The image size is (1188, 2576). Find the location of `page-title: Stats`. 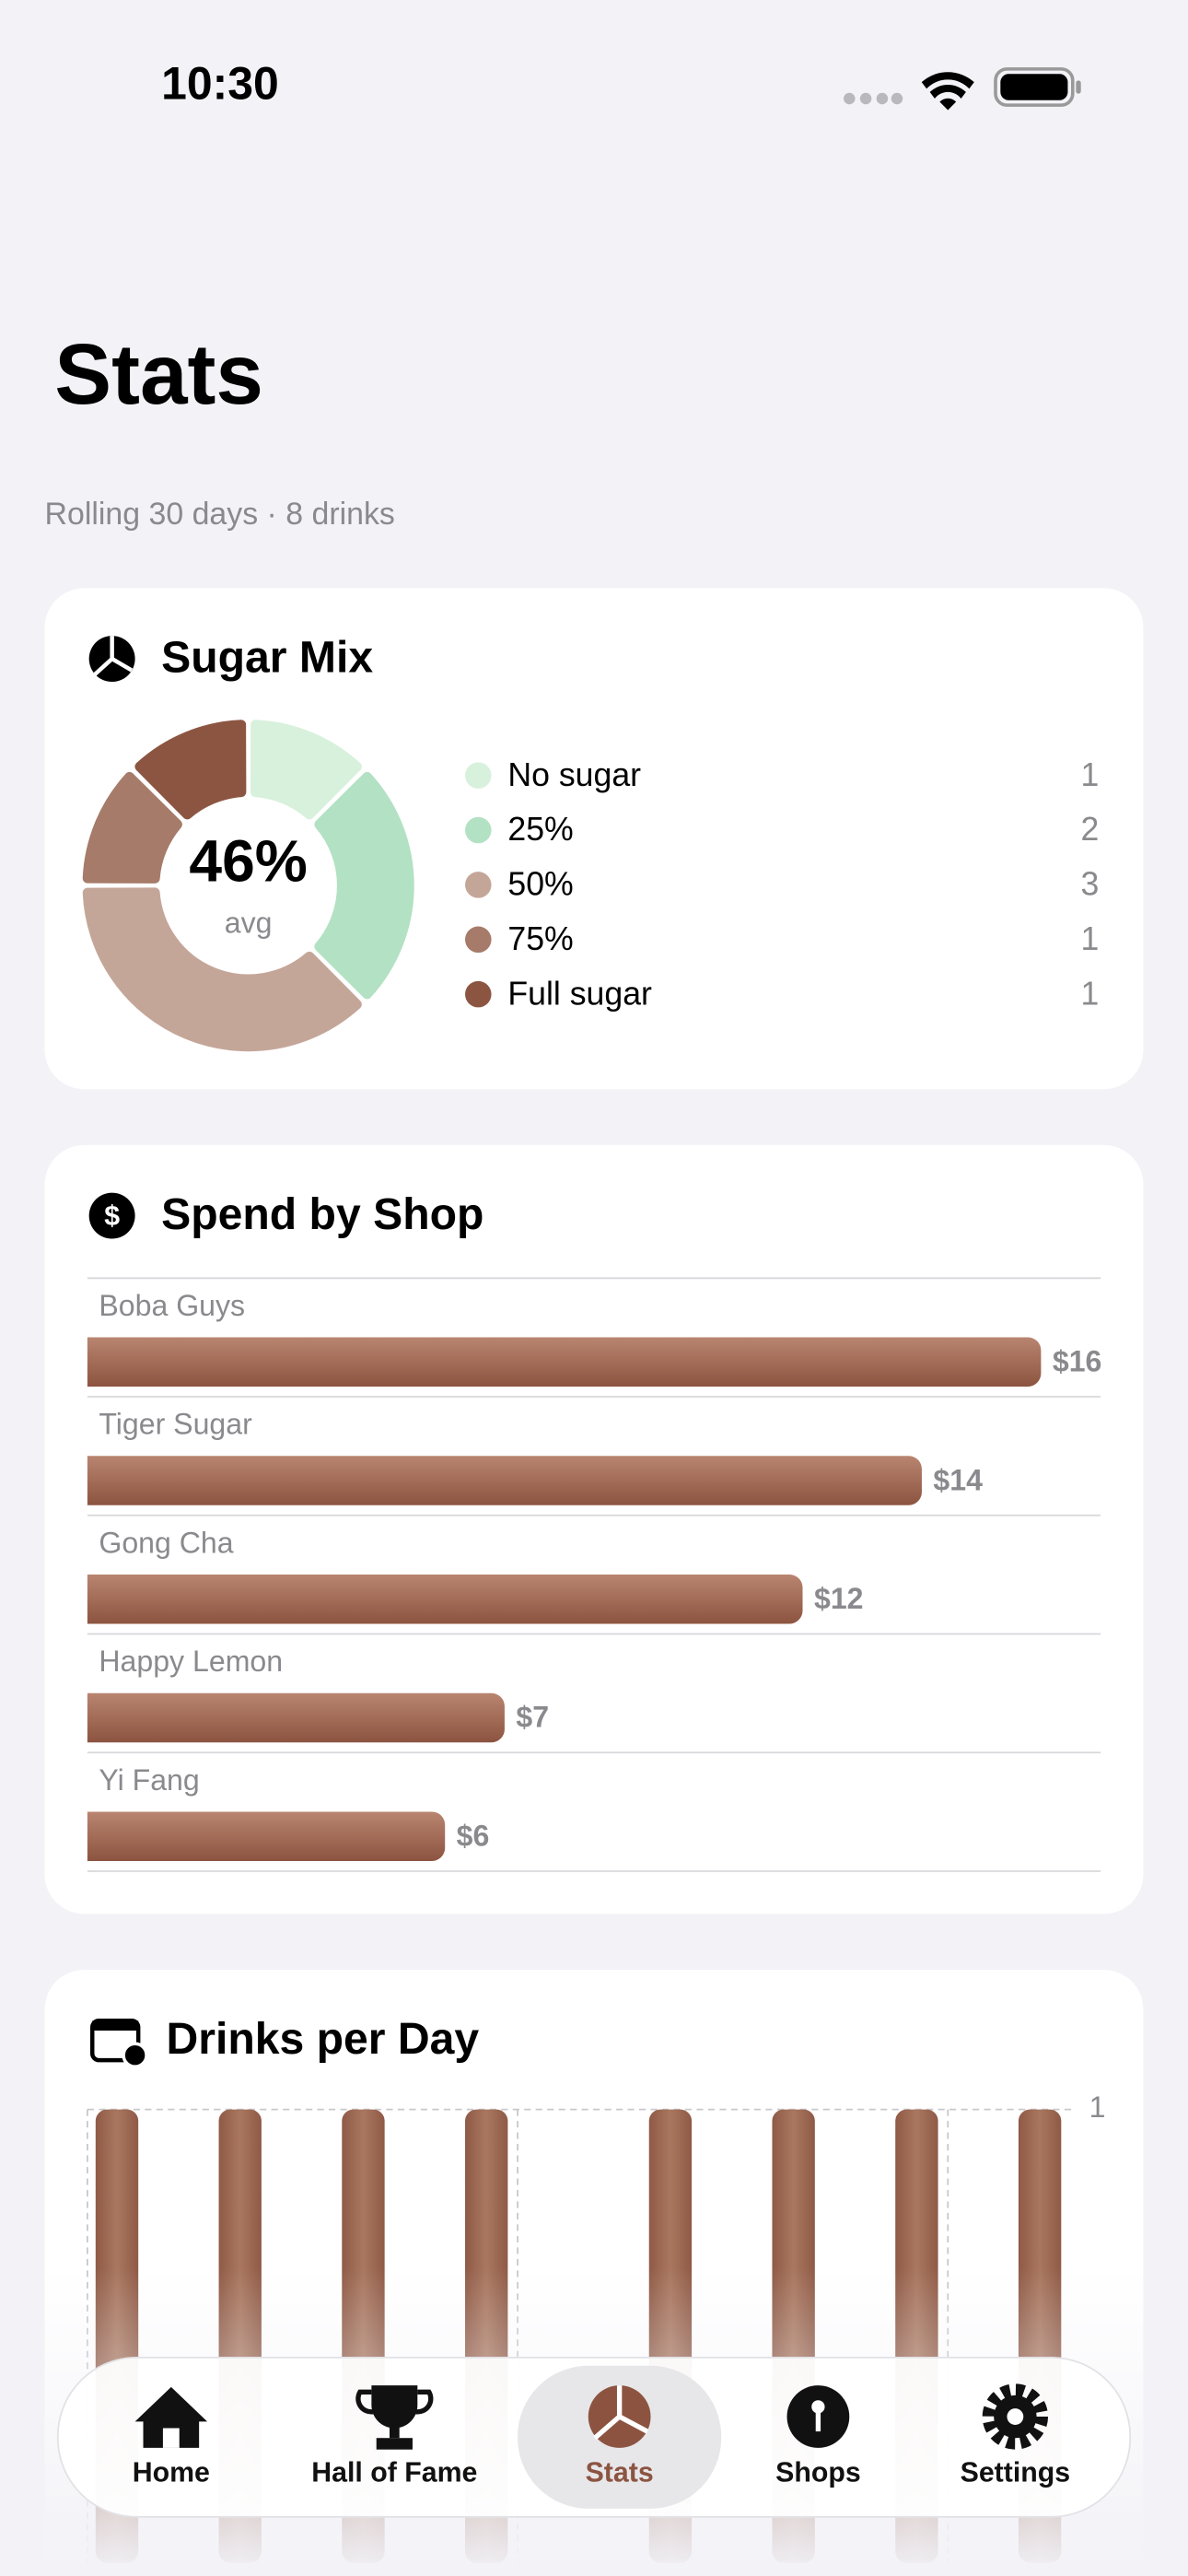

page-title: Stats is located at coordinates (158, 374).